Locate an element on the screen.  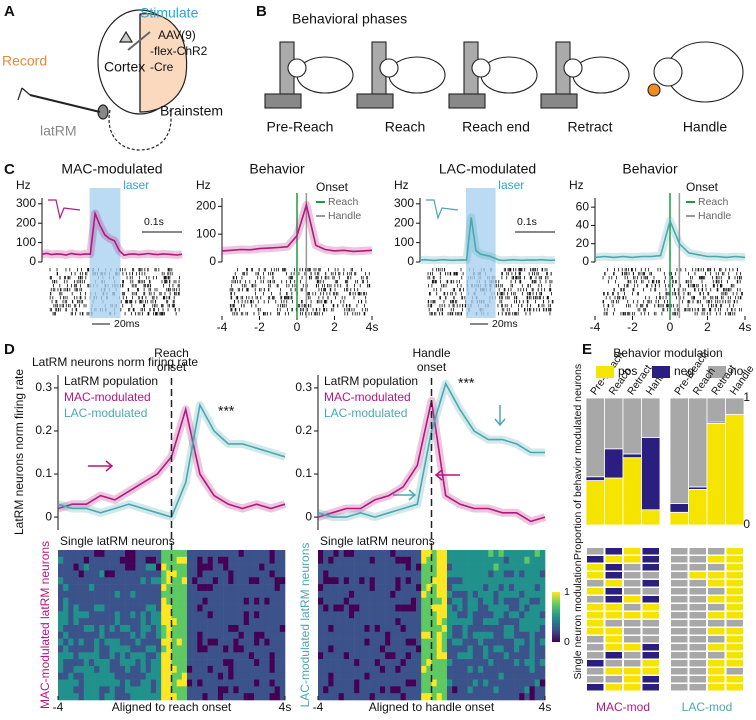
annotation: laser is located at coordinates (511, 185).